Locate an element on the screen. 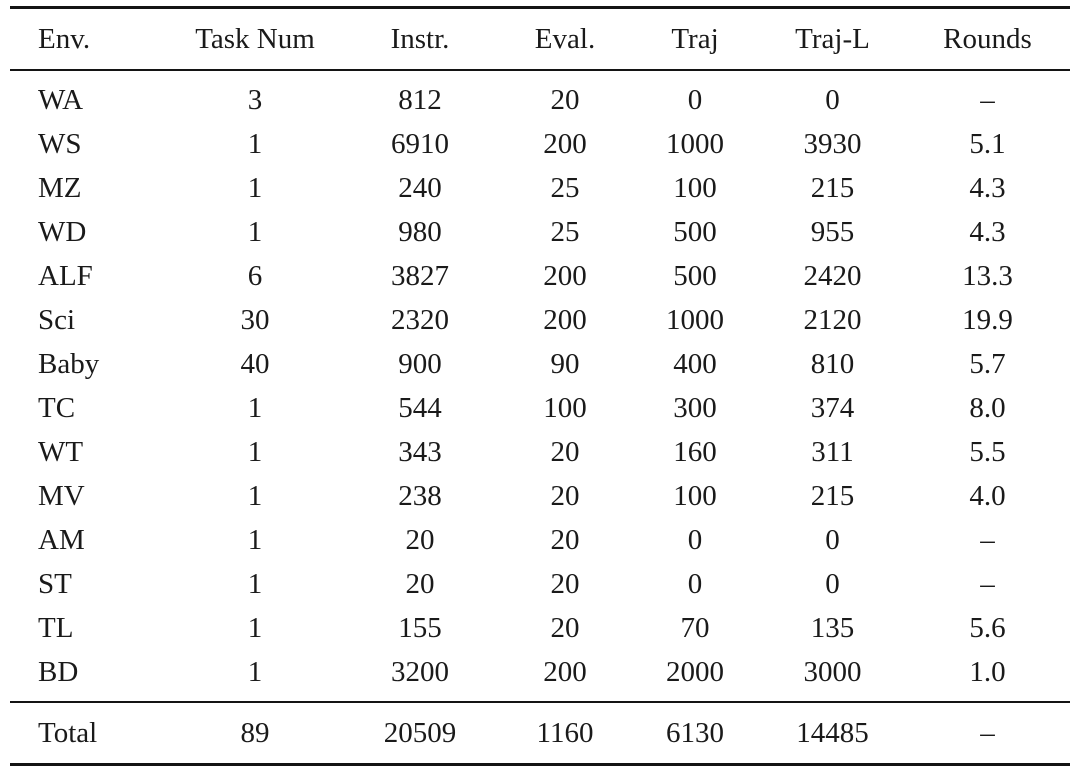  table-row: WD 1 980 25 500 955 4.3 is located at coordinates (540, 232).